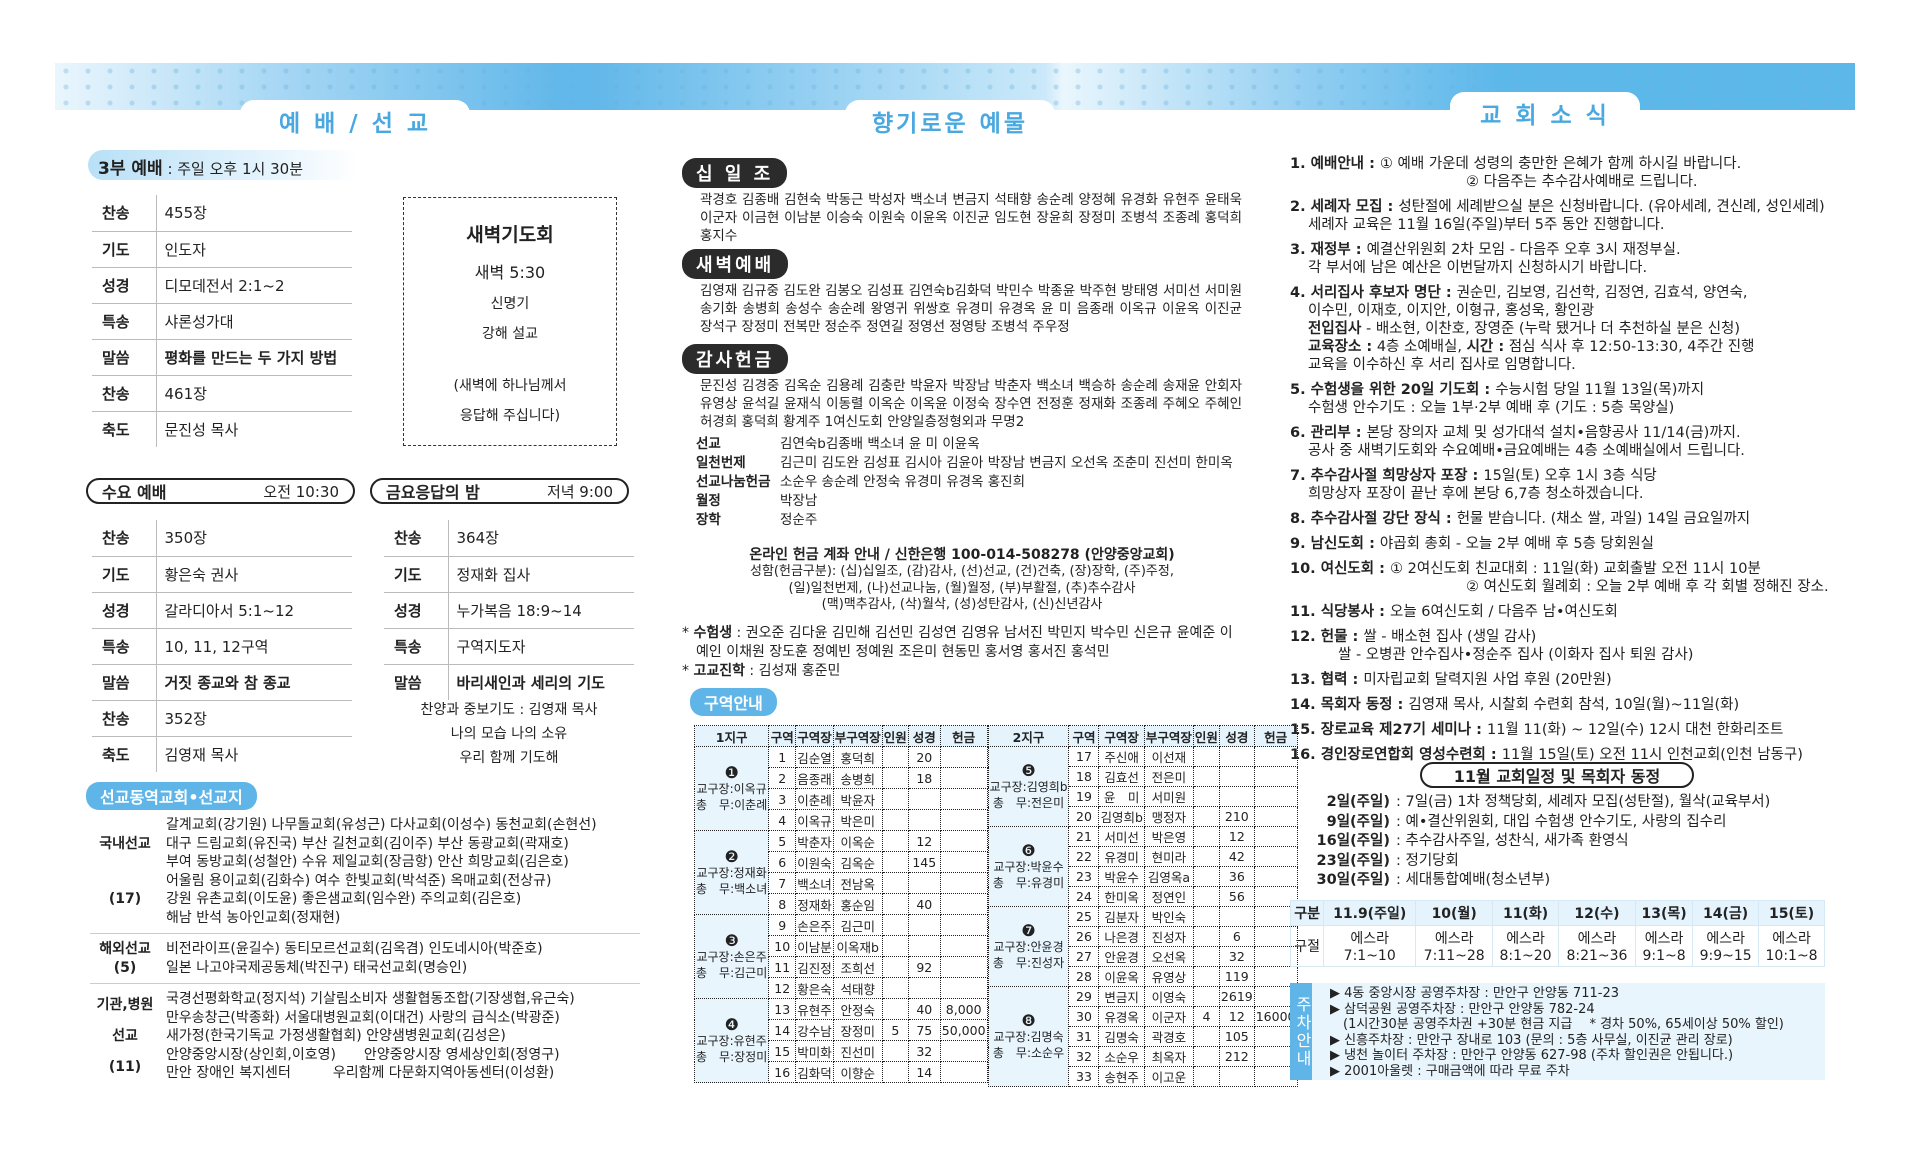  I want to click on district-cell: 정연인, so click(1168, 896).